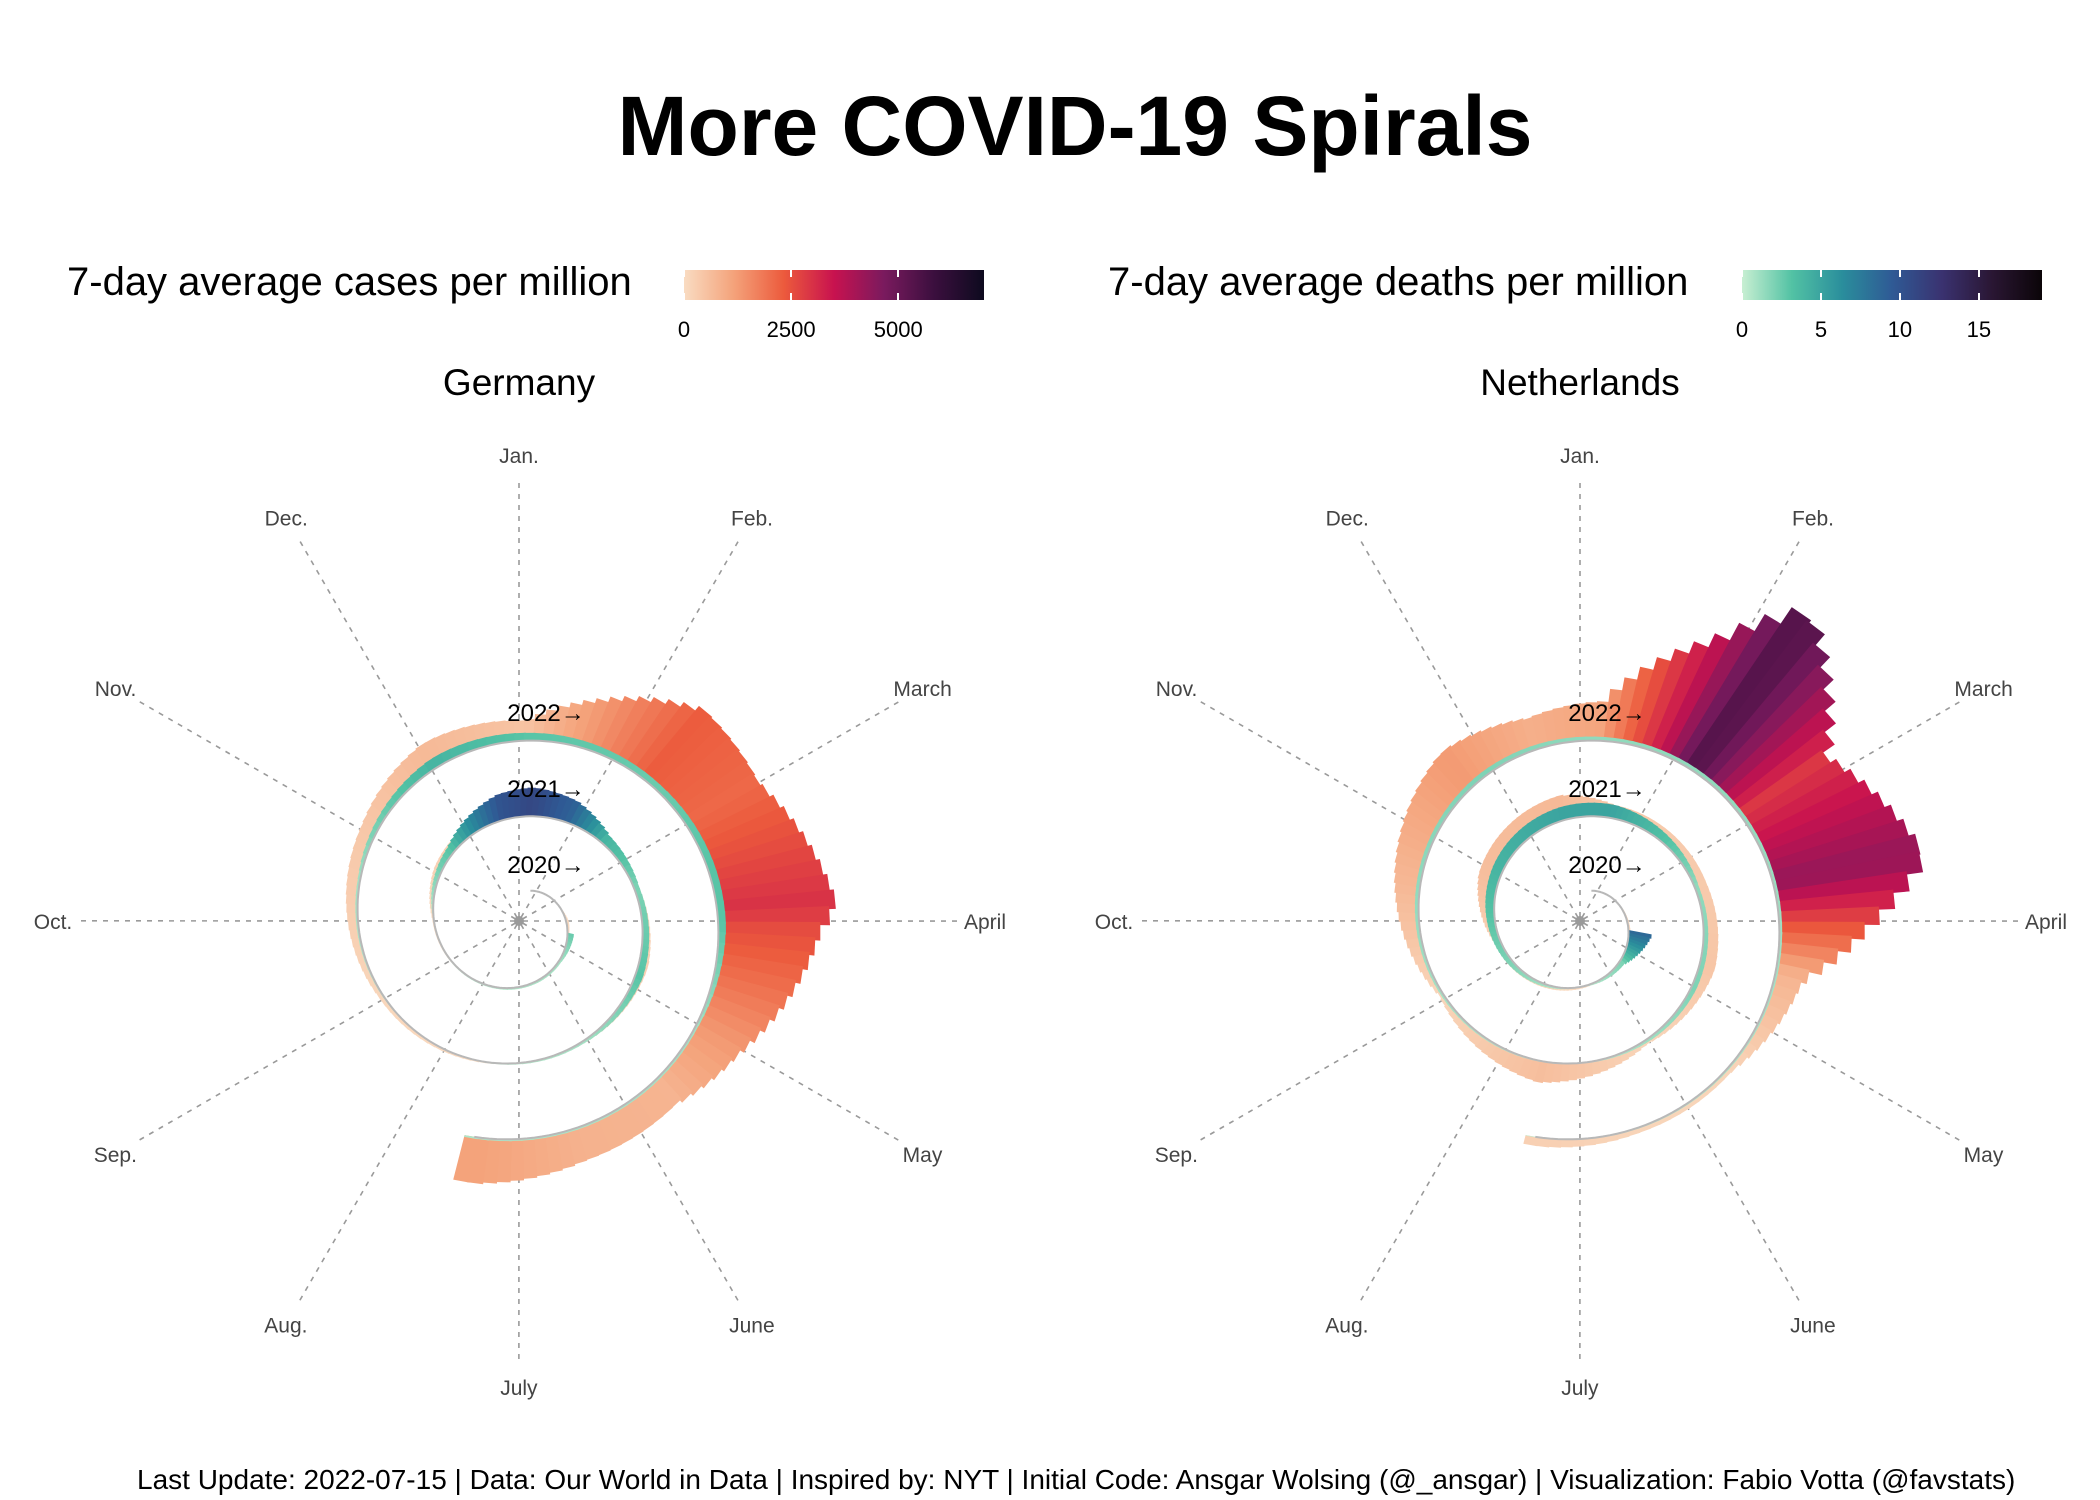  Describe the element at coordinates (1742, 329) in the screenshot. I see `deaths-legend-tick: 0` at that location.